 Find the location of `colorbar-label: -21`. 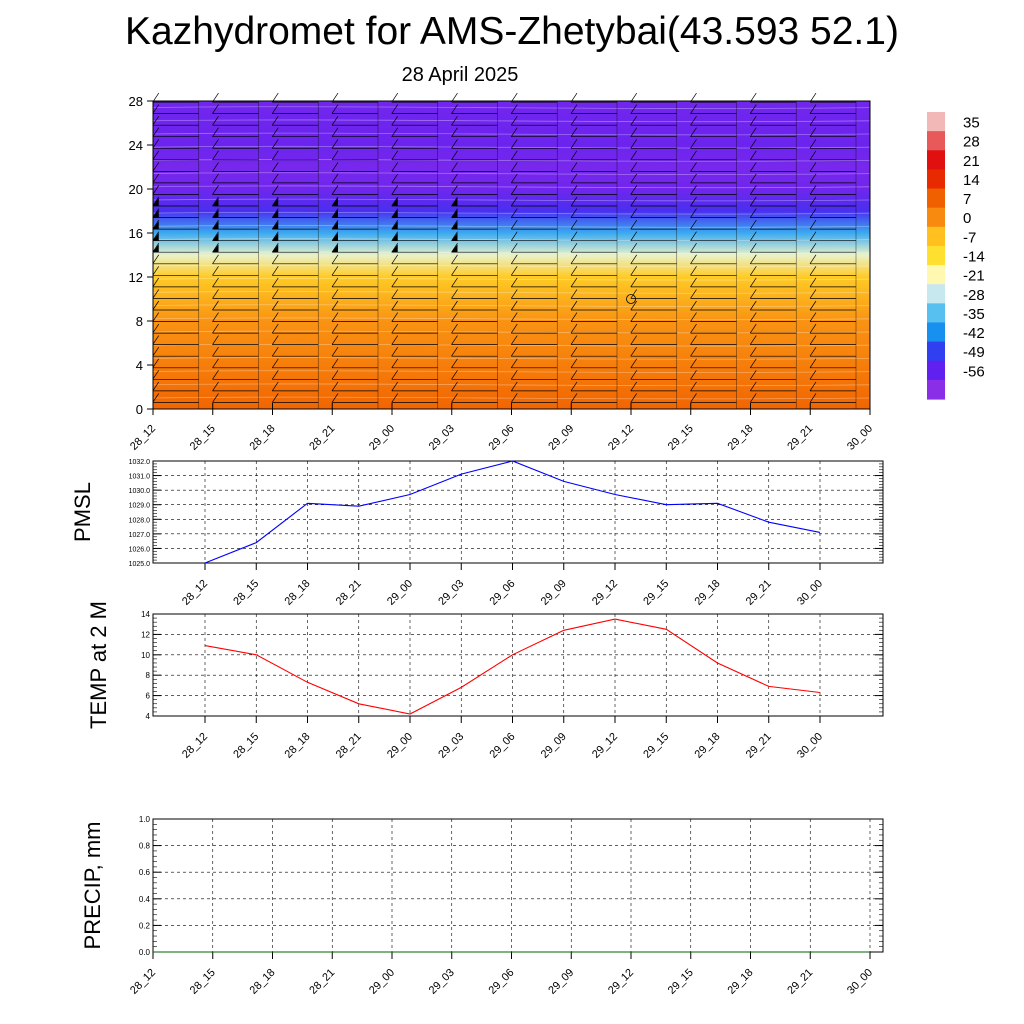

colorbar-label: -21 is located at coordinates (974, 276).